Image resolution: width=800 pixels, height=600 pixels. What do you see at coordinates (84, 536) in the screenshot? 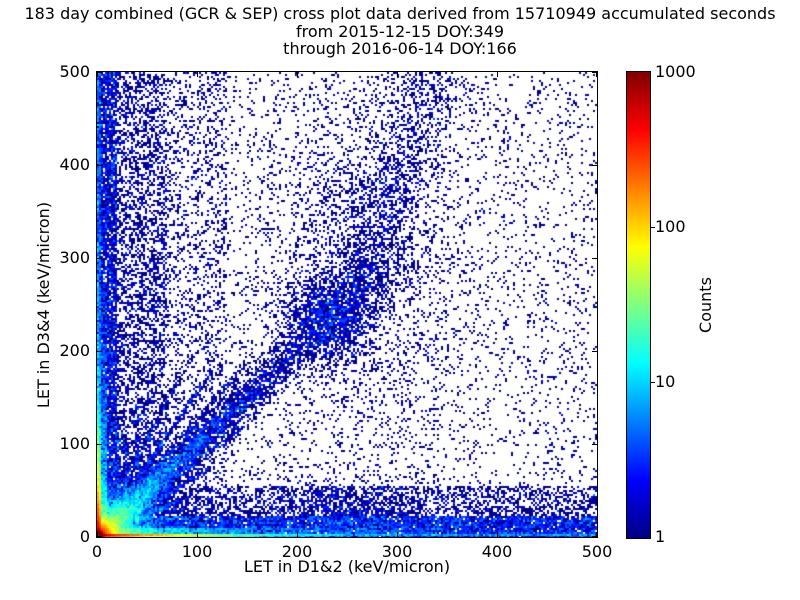
I see `y-tick-label: 0` at bounding box center [84, 536].